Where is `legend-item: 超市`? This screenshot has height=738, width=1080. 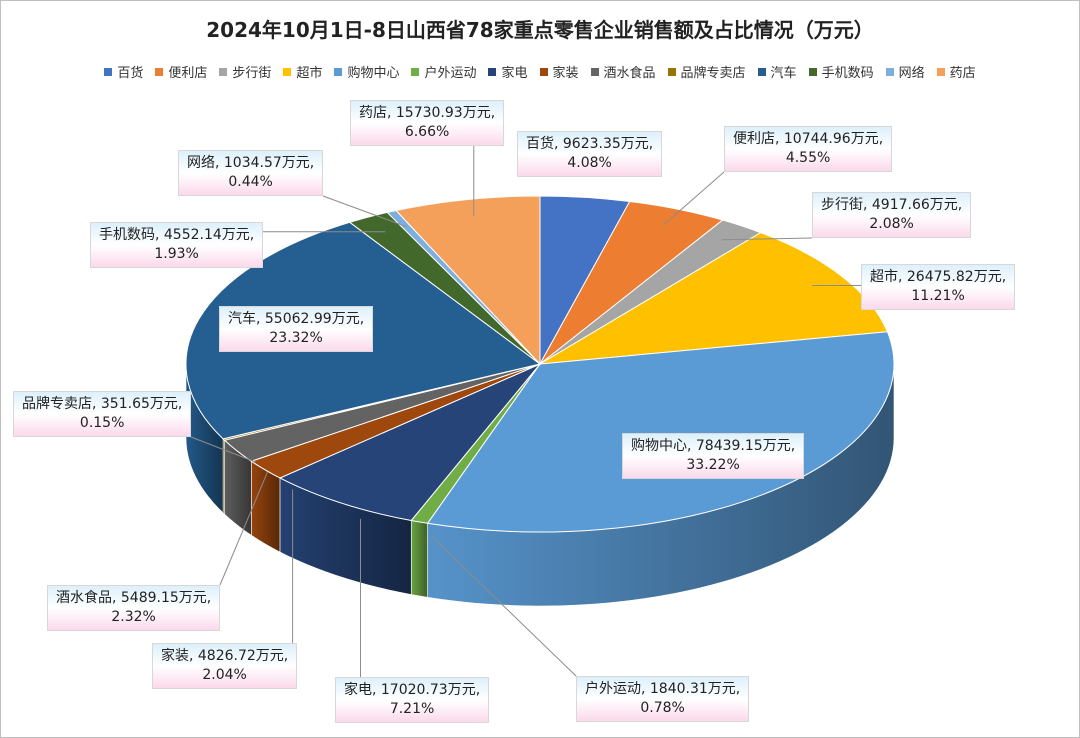 legend-item: 超市 is located at coordinates (302, 71).